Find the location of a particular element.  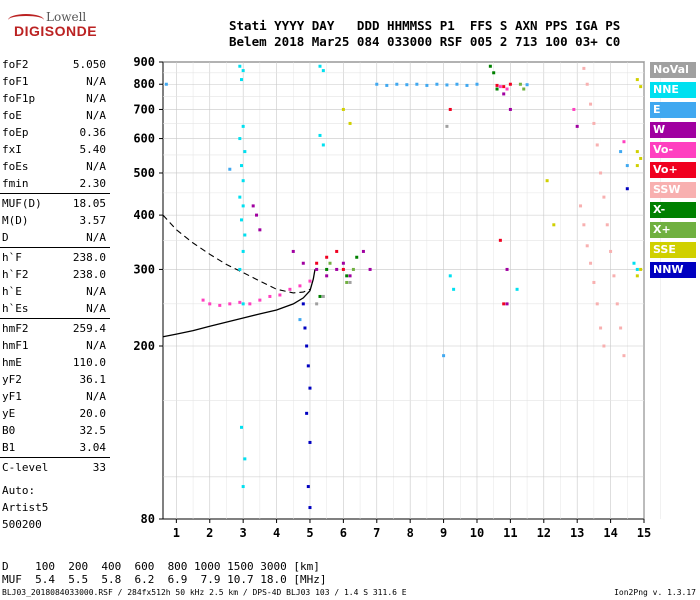

y-tick-label: 400 is located at coordinates (144, 215).